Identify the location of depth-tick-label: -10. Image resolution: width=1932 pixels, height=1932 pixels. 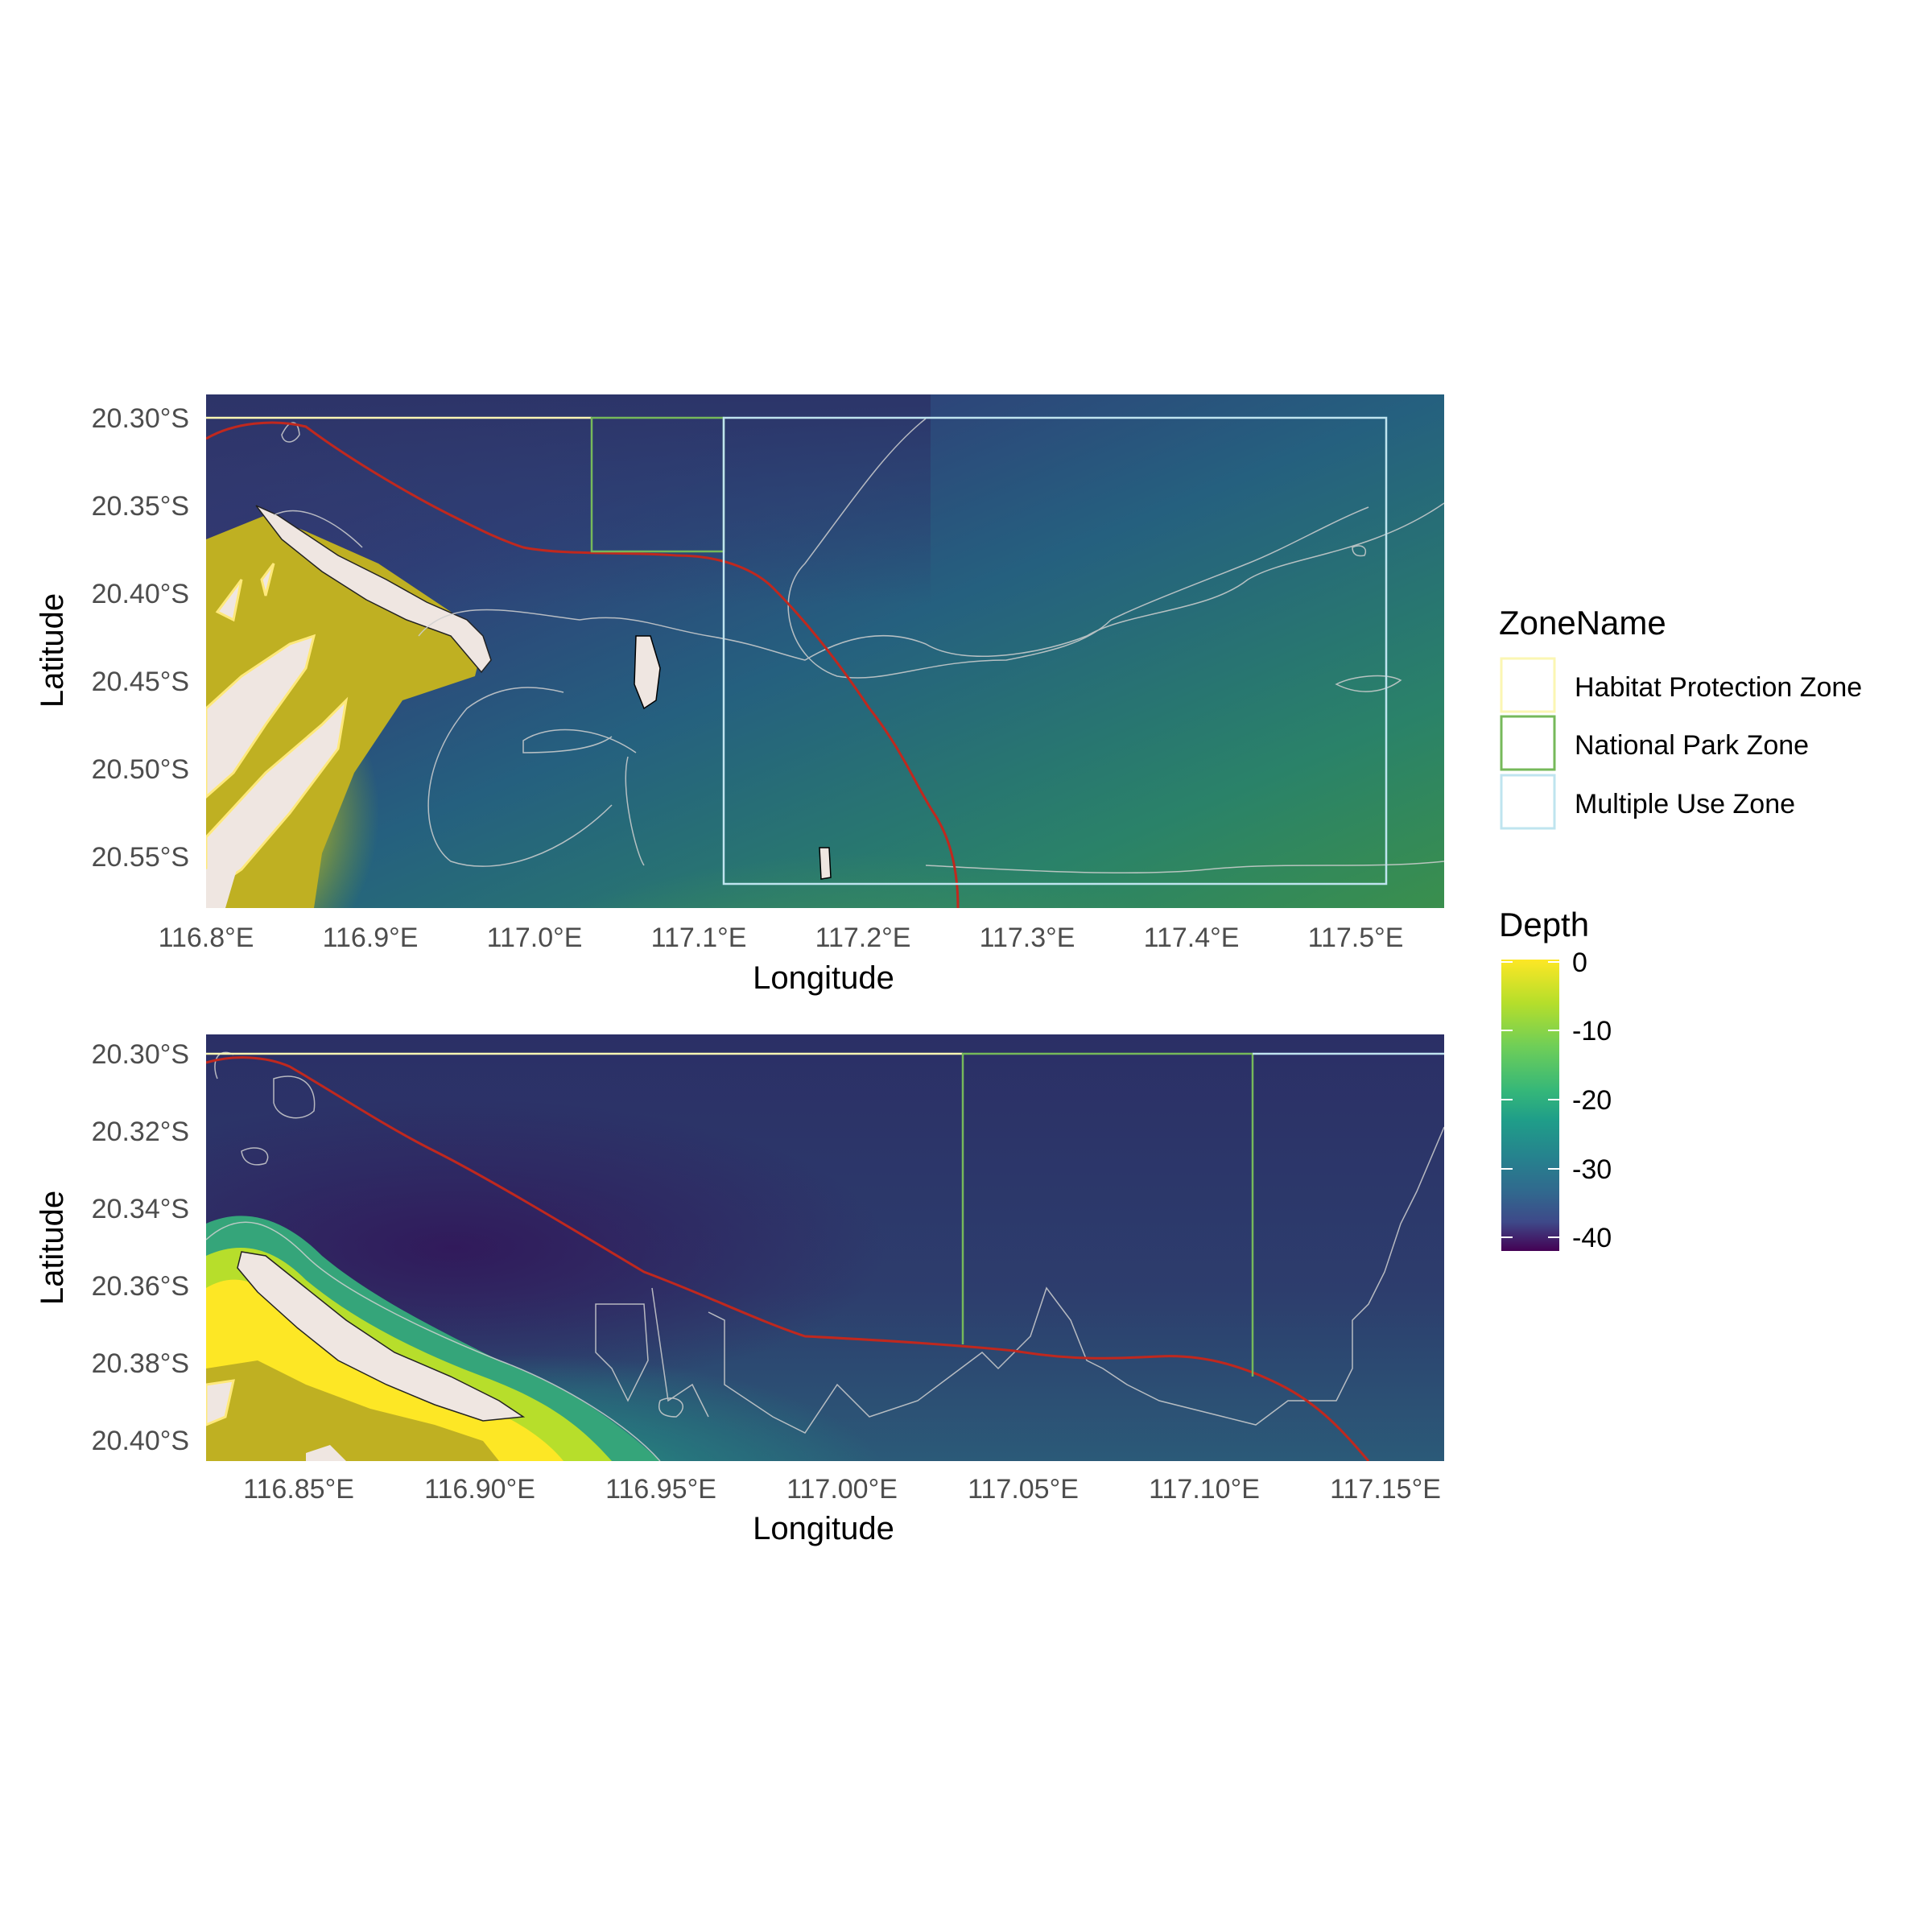
(1592, 1031).